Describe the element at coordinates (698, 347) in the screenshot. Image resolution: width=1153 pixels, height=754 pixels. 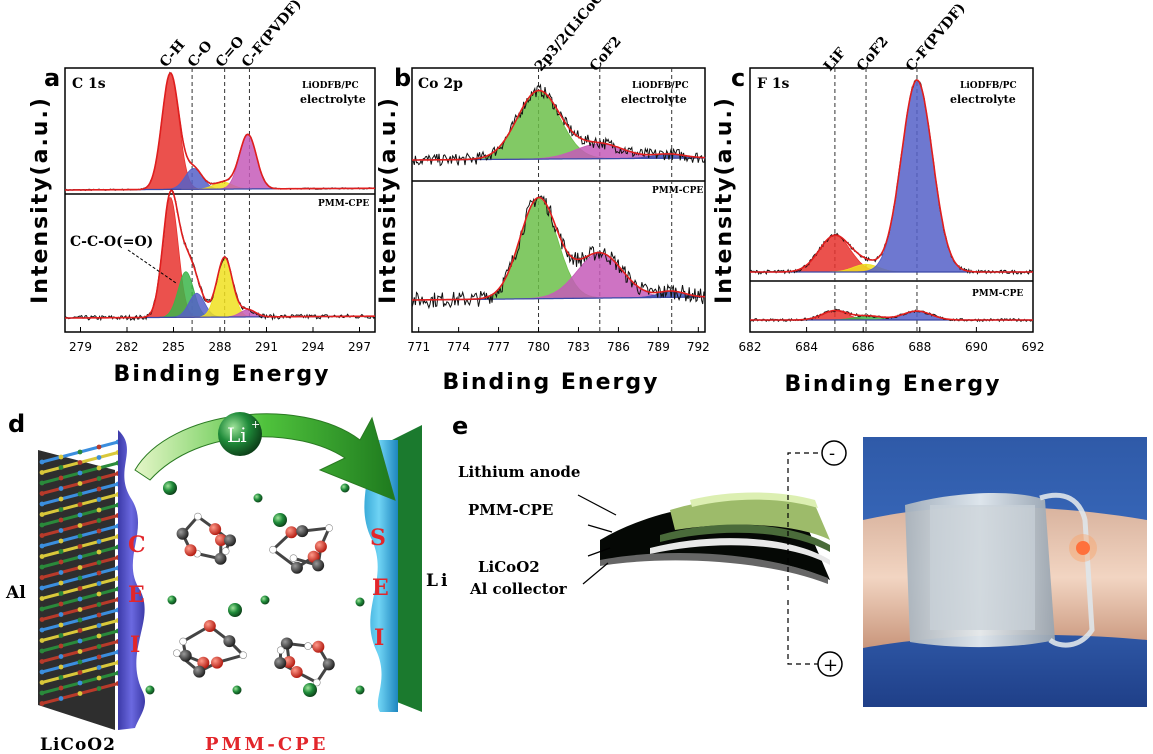
I see `x-tick-label-7: 792` at that location.